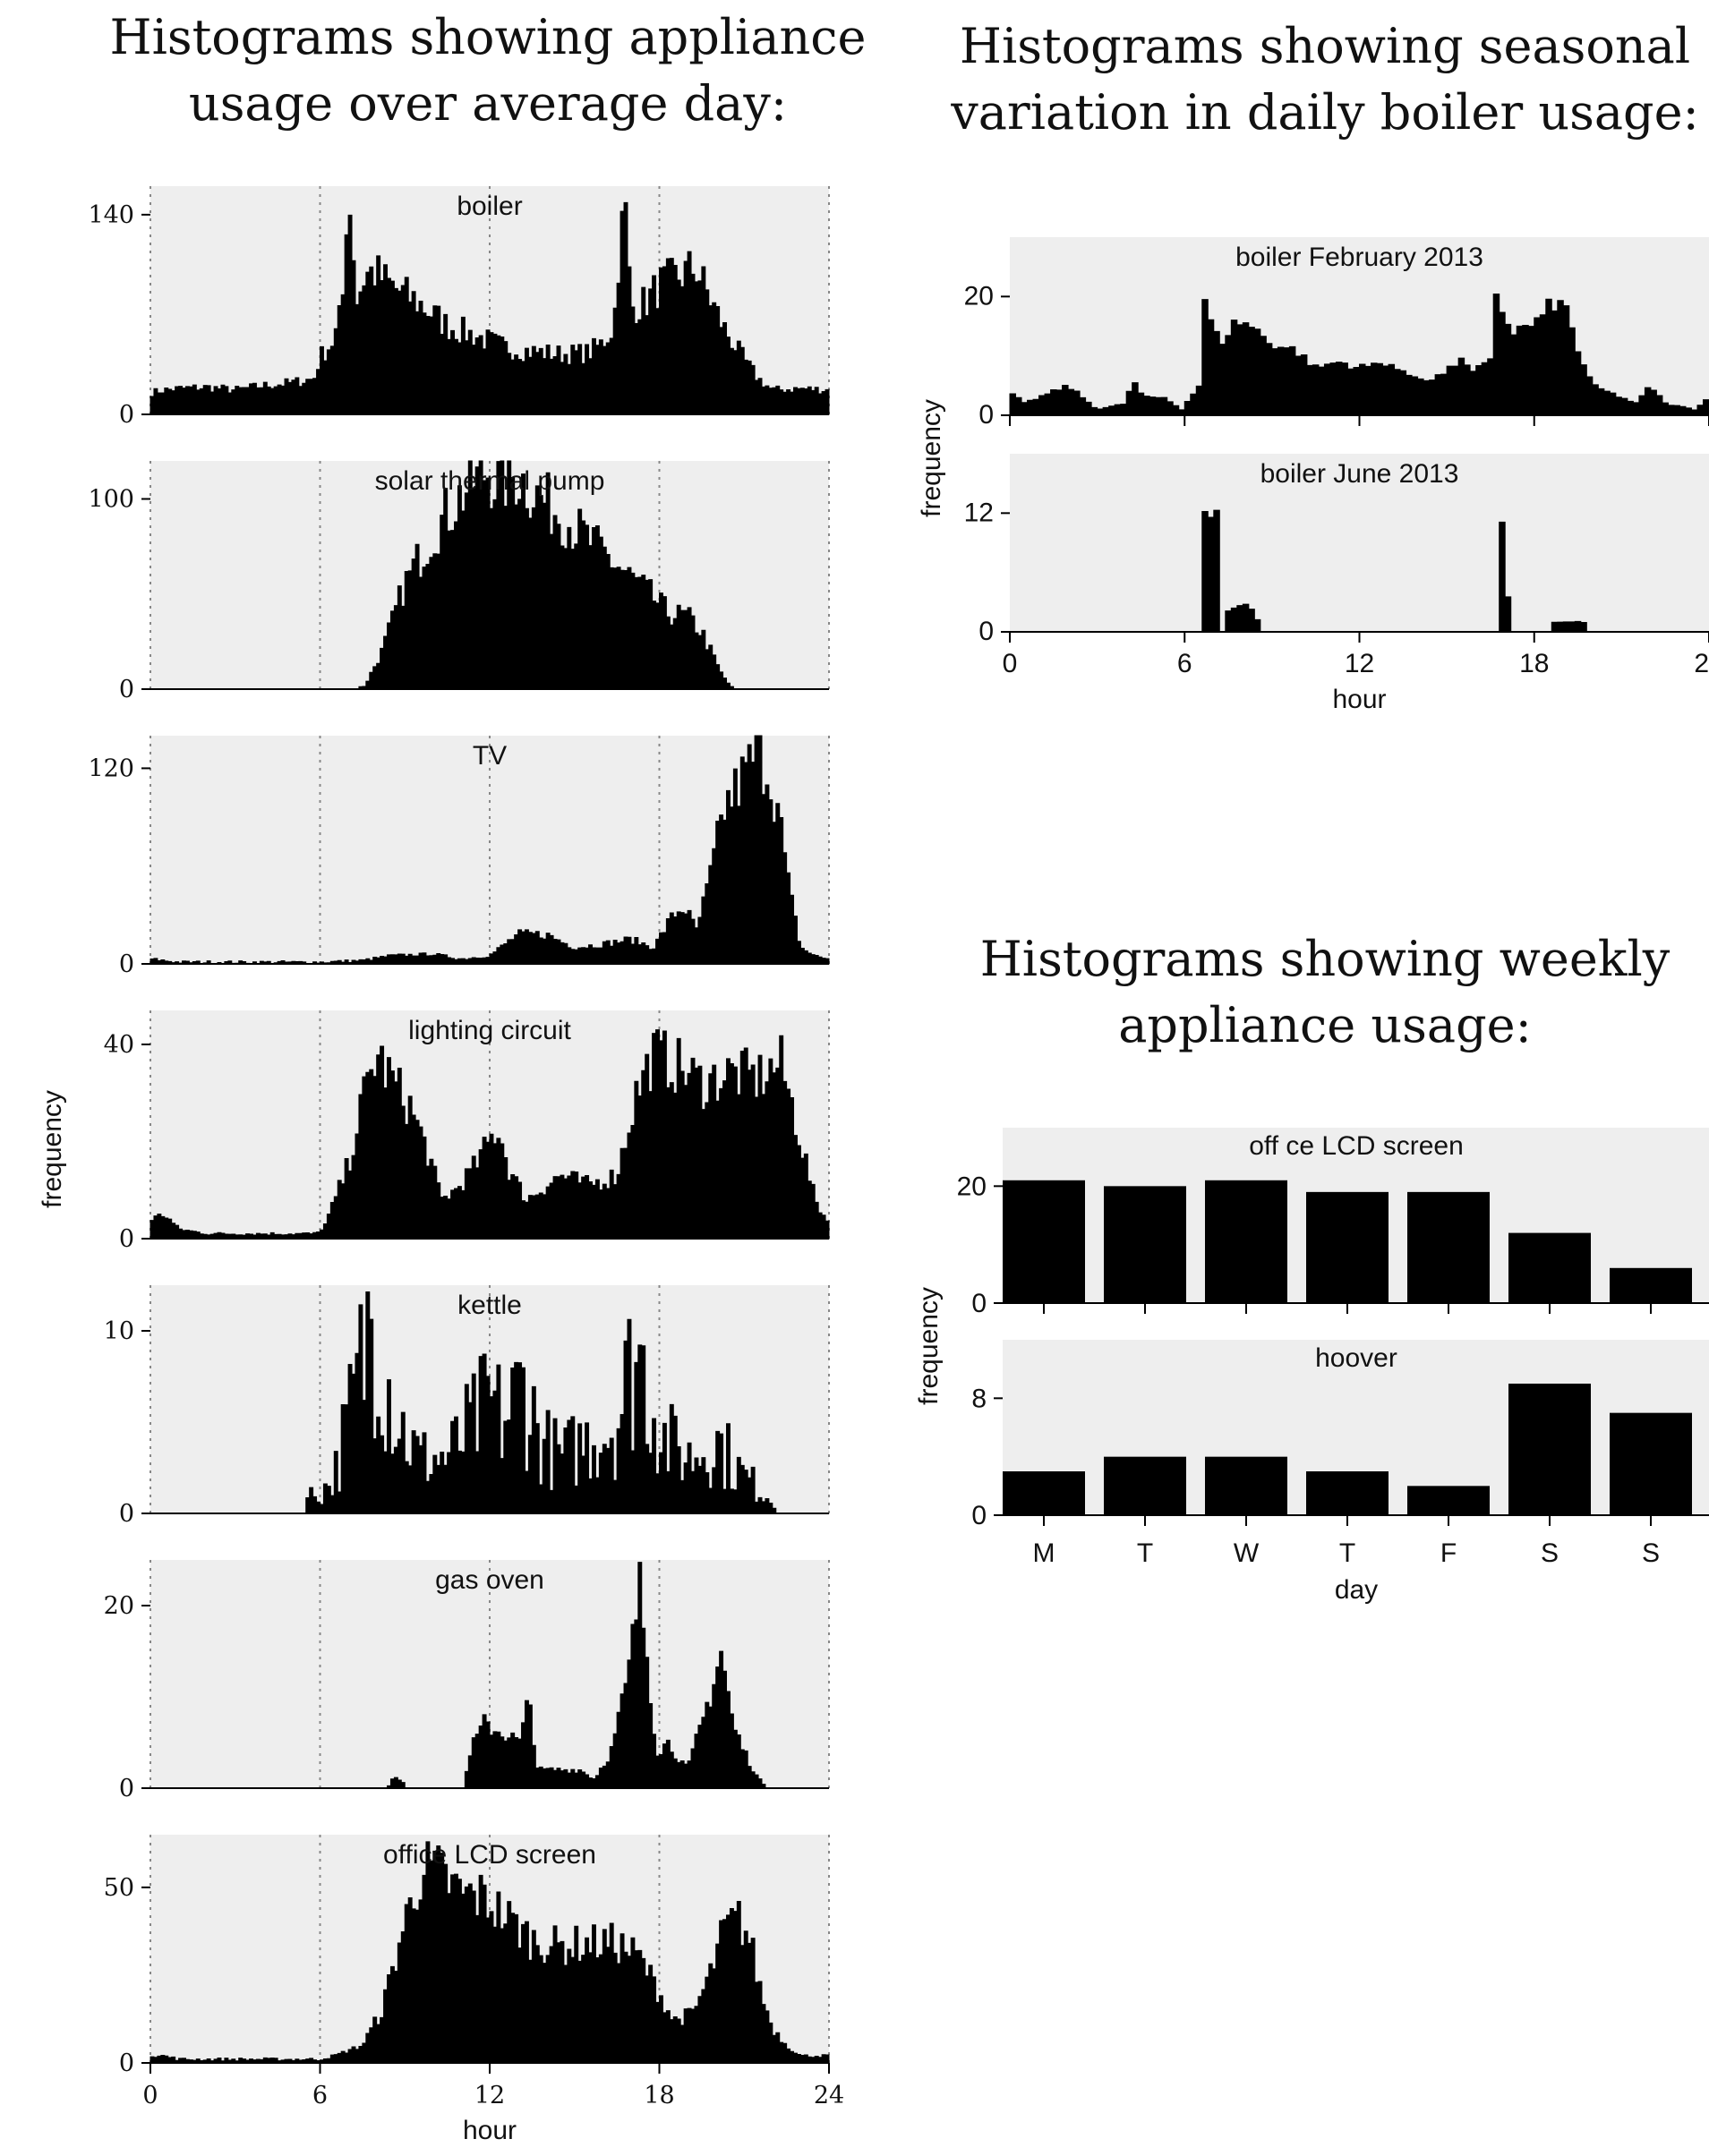 Image resolution: width=1709 pixels, height=2156 pixels. I want to click on panel-title: kettle, so click(489, 1305).